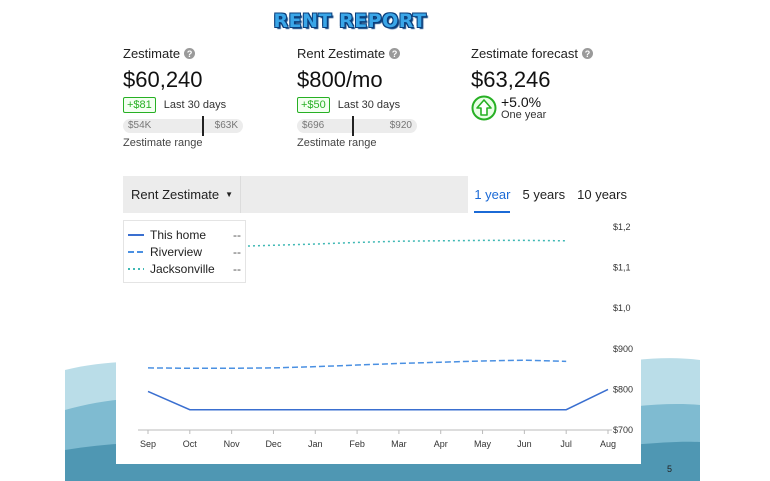 This screenshot has height=481, width=770. I want to click on rent-zestimate-label: Rent Zestimate, so click(341, 53).